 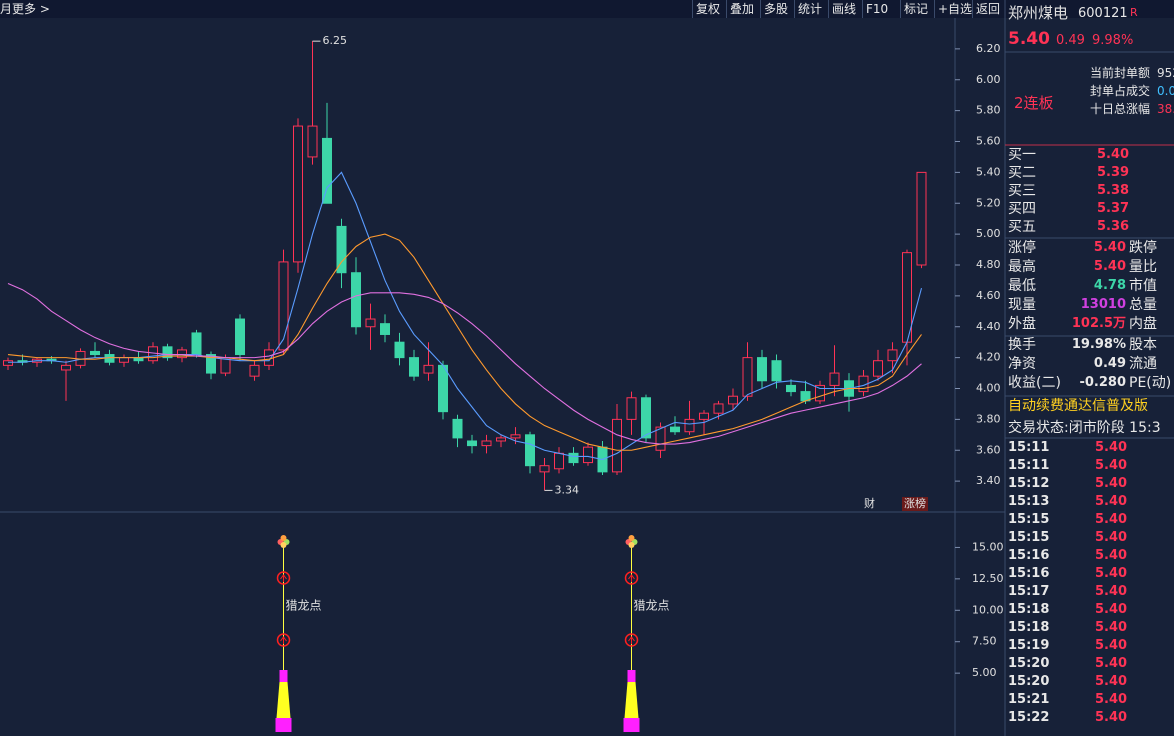 I want to click on seal-value: 0.0, so click(x=1165, y=91).